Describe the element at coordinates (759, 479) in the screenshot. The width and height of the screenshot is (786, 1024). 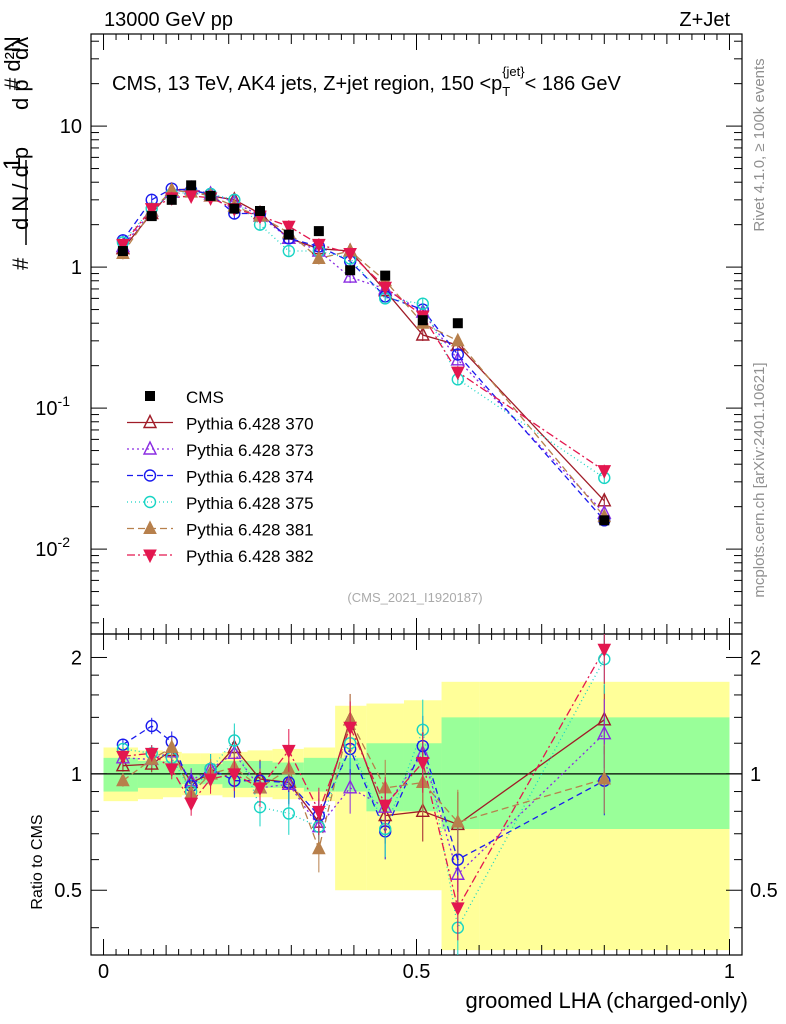
I see `mcplots-credit-label: mcplots.cern.ch [arXiv:2401.10621]` at that location.